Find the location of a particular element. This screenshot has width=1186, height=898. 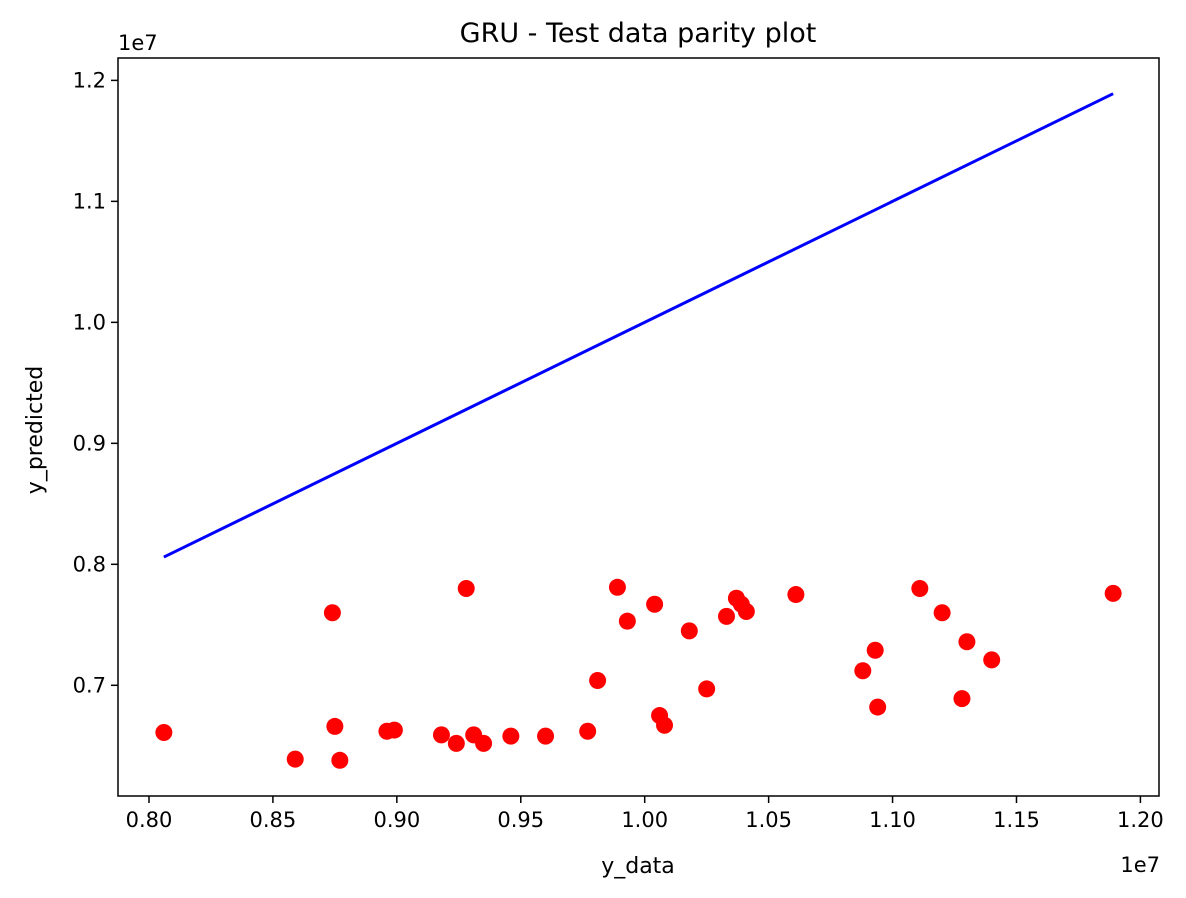

x-tick-label: 1.15 is located at coordinates (1016, 820).